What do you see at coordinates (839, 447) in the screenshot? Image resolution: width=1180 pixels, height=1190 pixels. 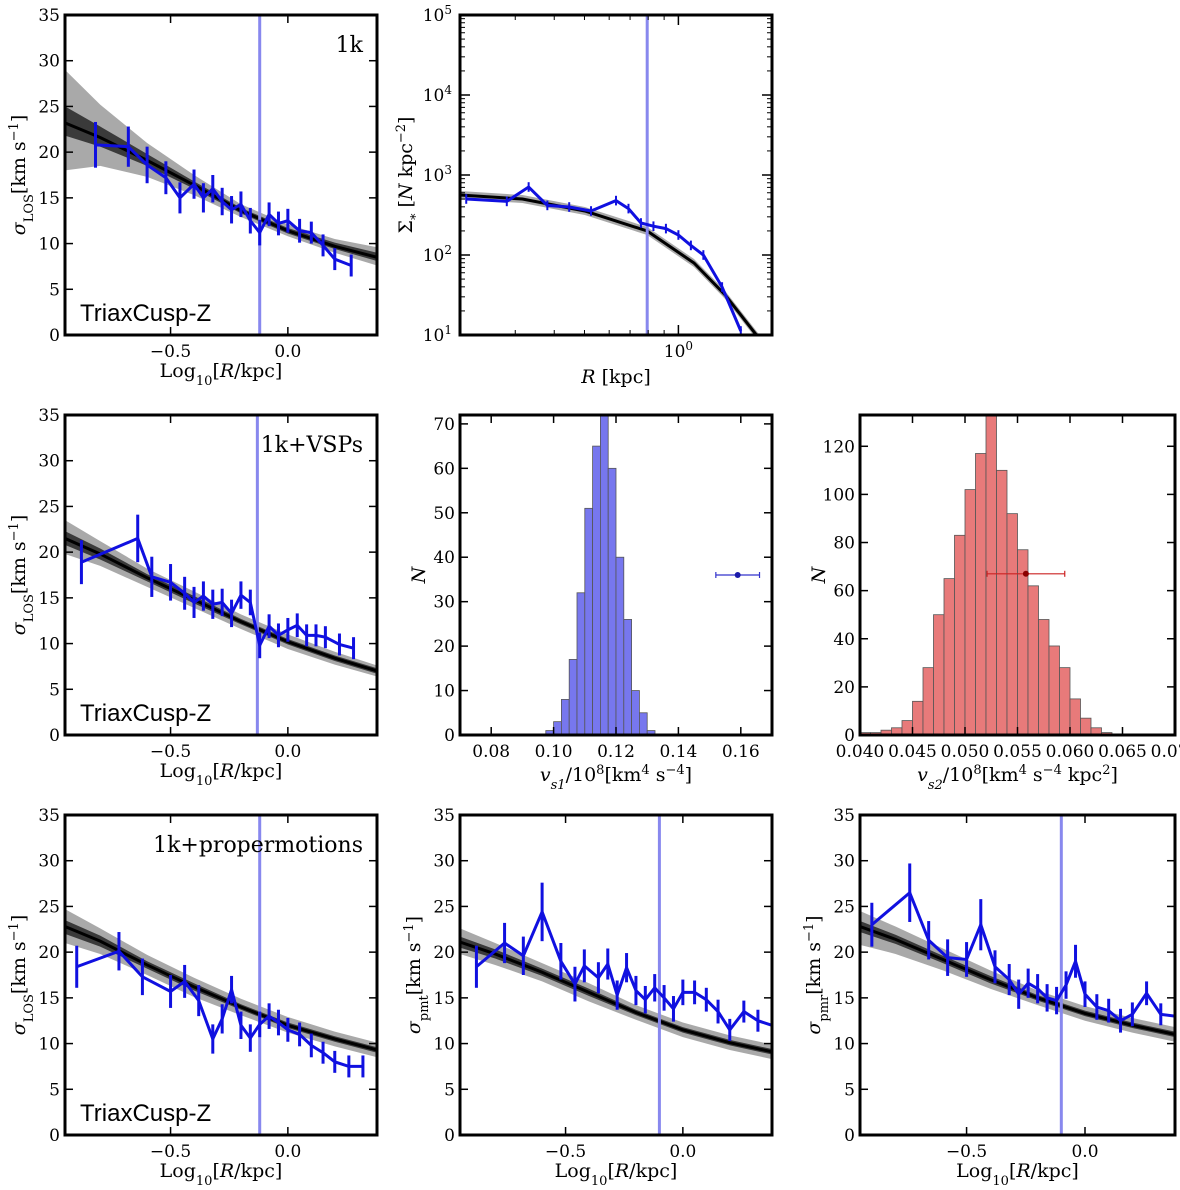 I see `y-tick-label: 120` at bounding box center [839, 447].